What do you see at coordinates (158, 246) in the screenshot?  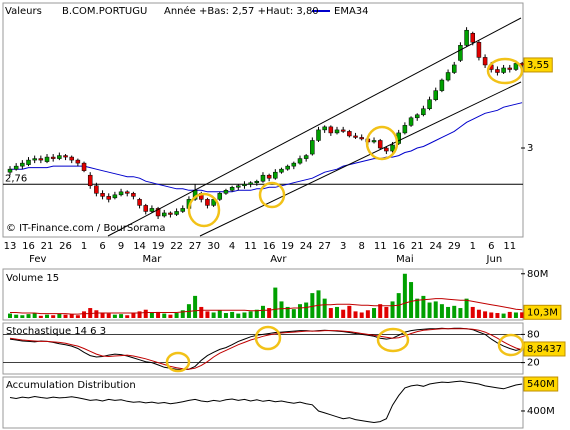 I see `x-tick-label: 19` at bounding box center [158, 246].